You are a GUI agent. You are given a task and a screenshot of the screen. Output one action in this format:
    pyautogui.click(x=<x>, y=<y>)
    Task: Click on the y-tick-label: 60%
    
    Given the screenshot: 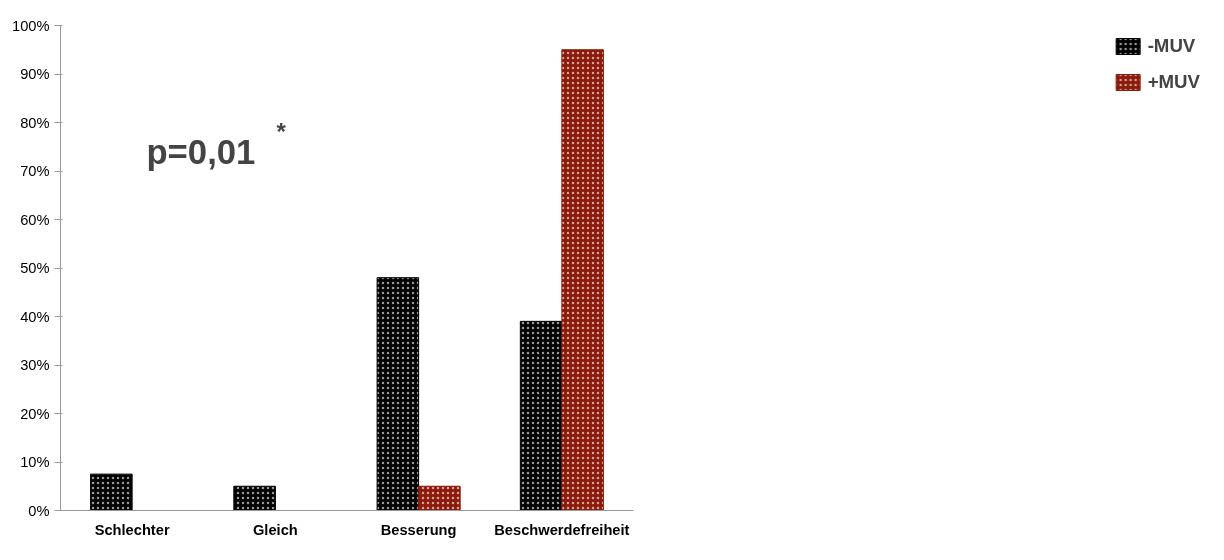 What is the action you would take?
    pyautogui.click(x=35, y=219)
    